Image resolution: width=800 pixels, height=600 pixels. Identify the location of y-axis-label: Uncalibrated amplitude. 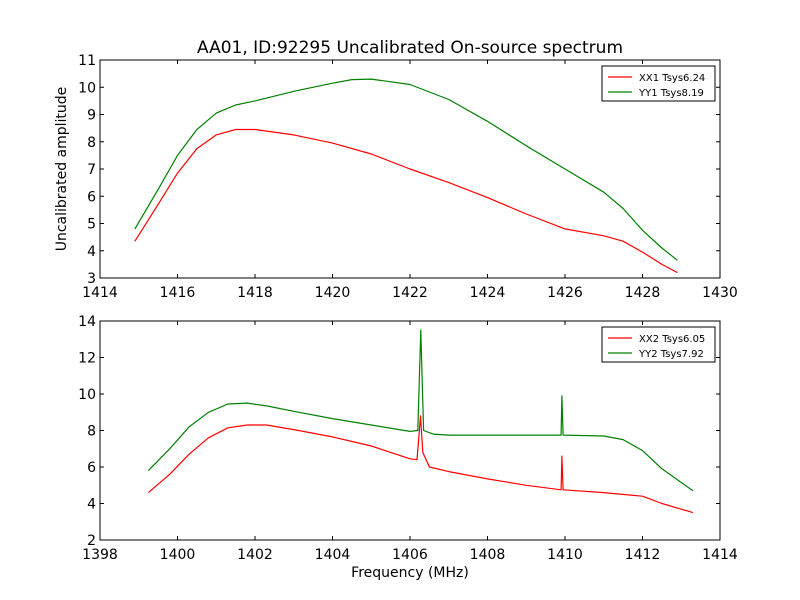
(62, 169).